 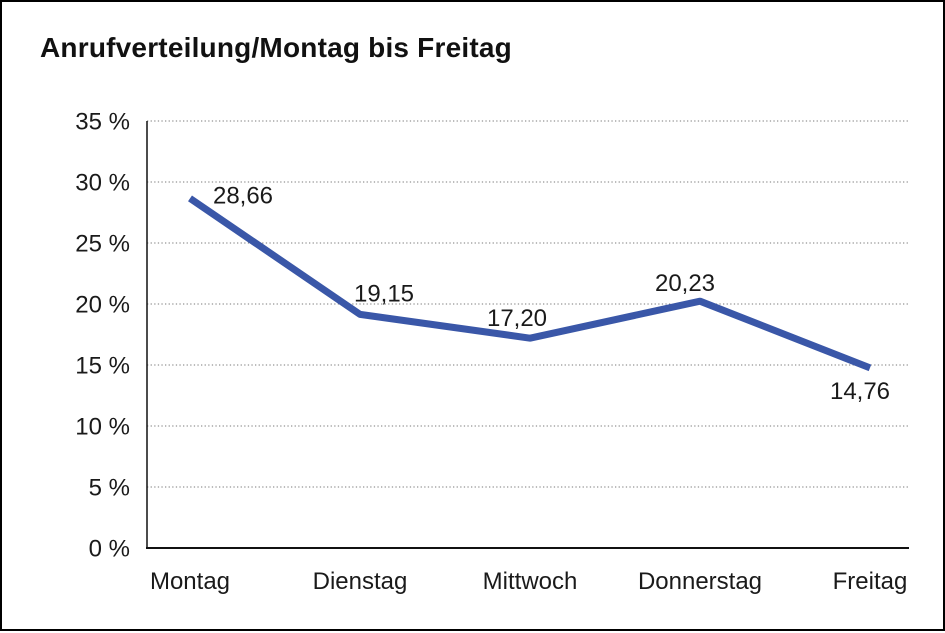 What do you see at coordinates (102, 122) in the screenshot?
I see `y-tick-label: 35 %` at bounding box center [102, 122].